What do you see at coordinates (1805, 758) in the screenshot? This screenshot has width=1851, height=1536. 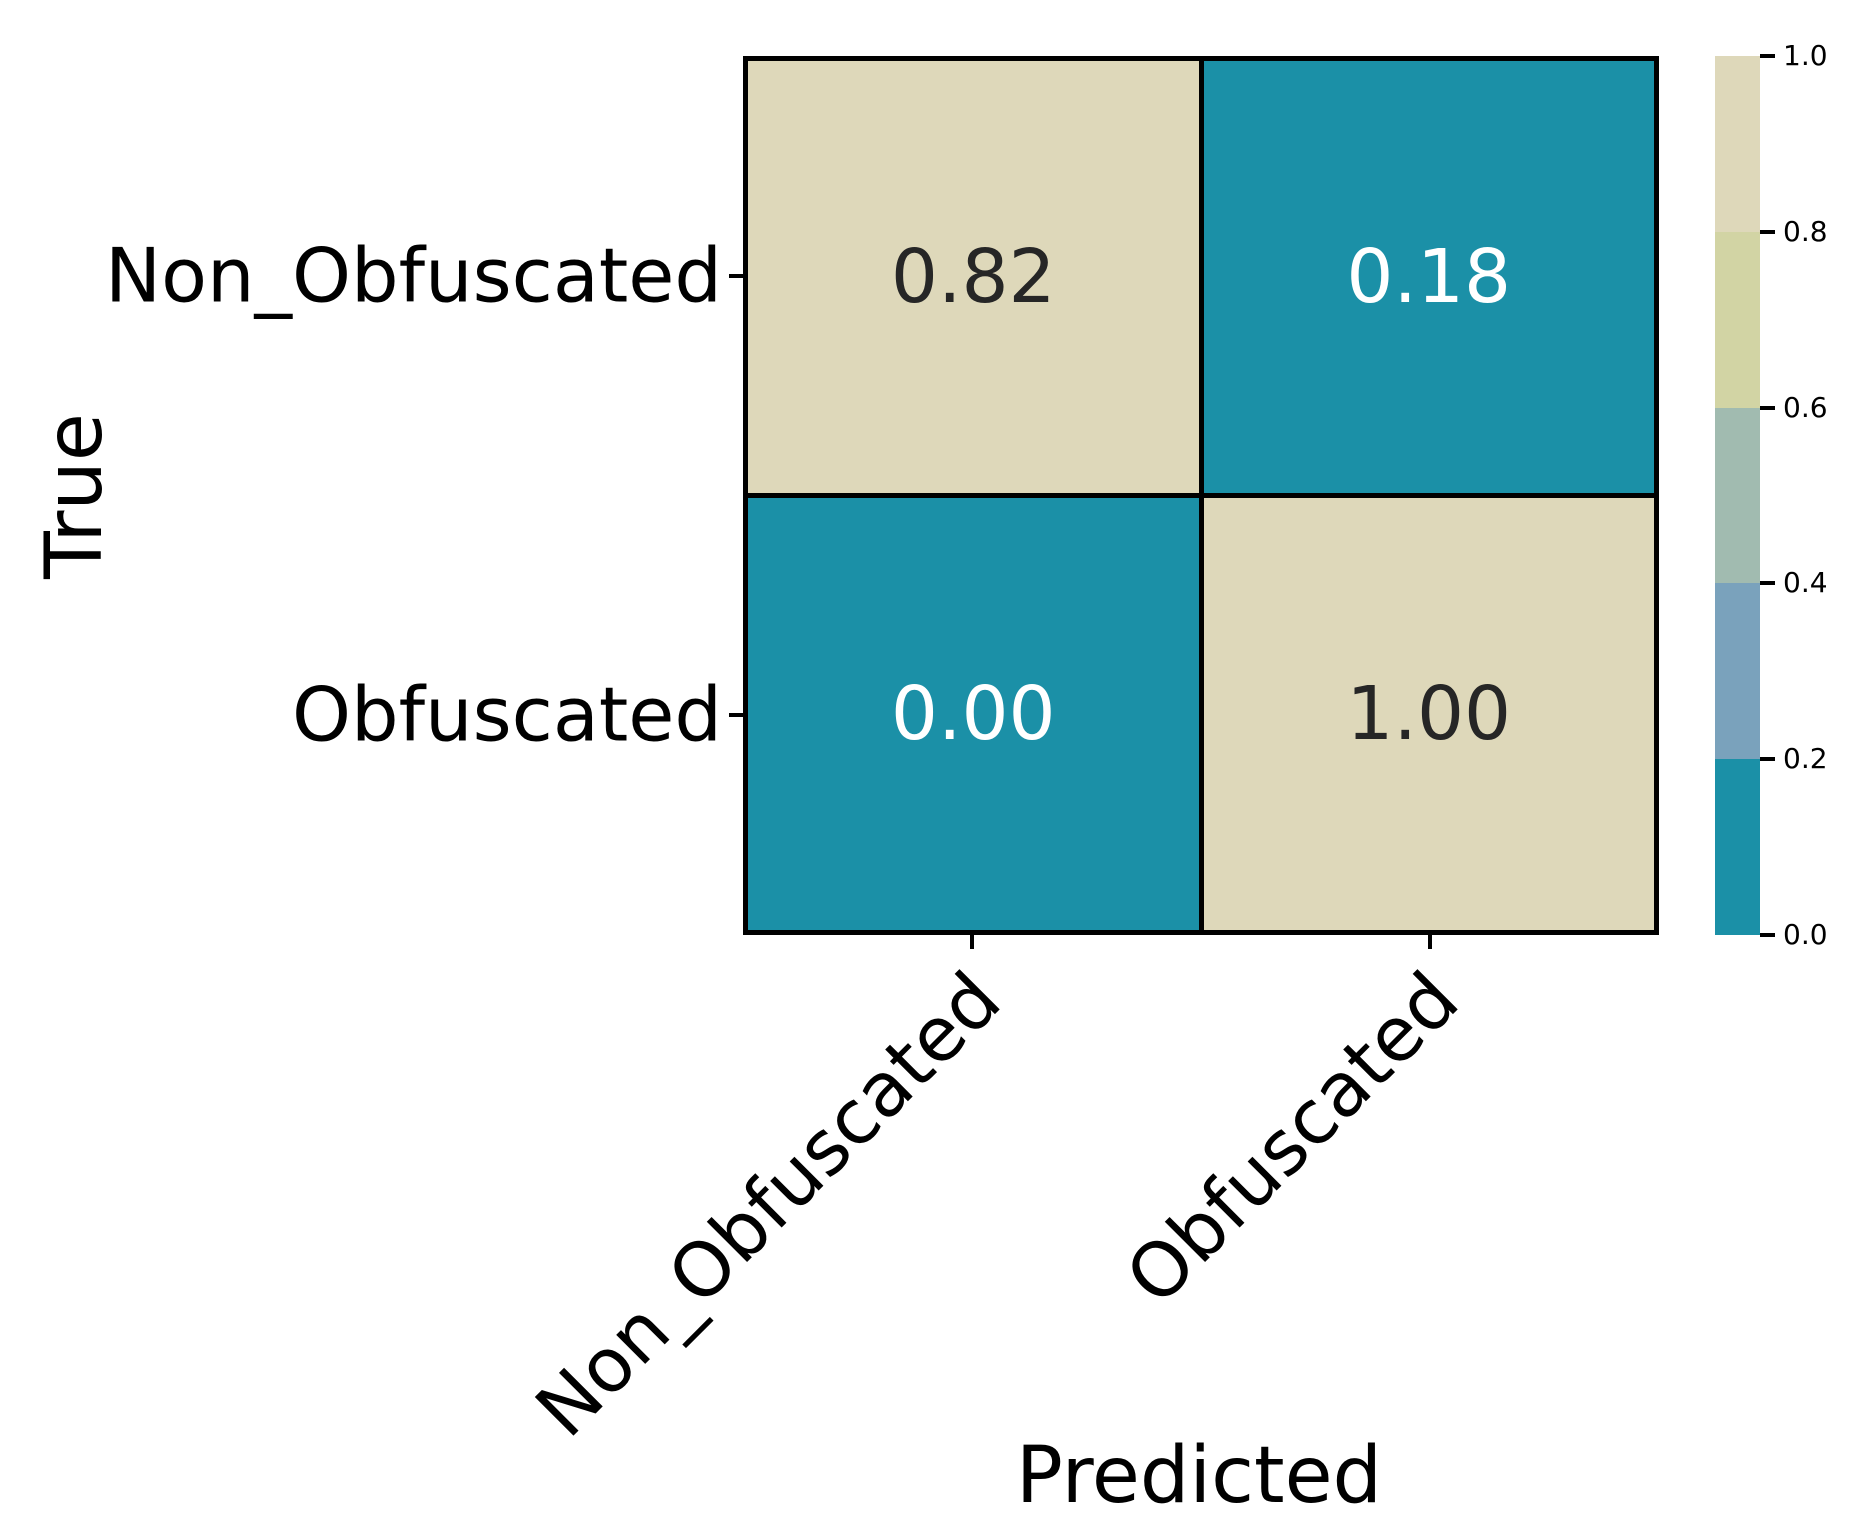 I see `colorbar-tick-label: 0.2` at bounding box center [1805, 758].